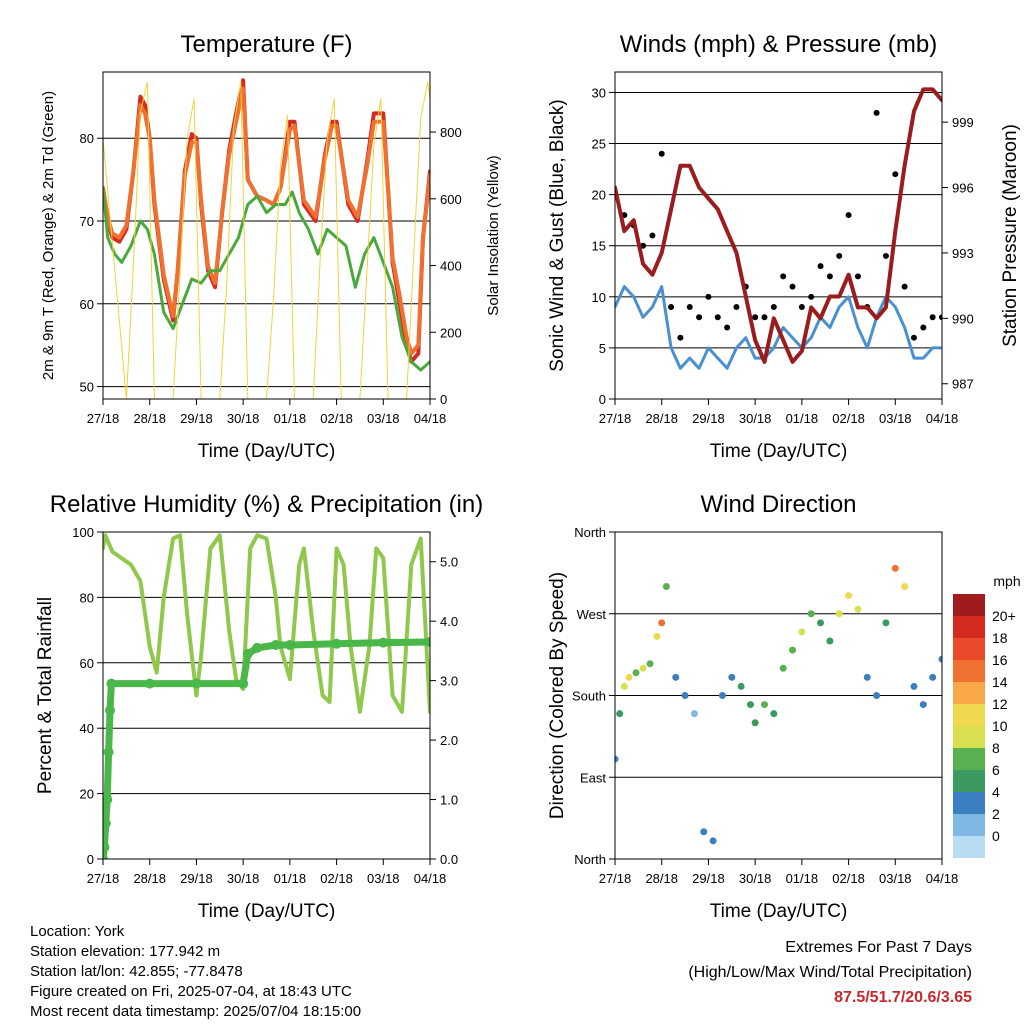  I want to click on rh_precip-ytick-label: 100, so click(83, 532).